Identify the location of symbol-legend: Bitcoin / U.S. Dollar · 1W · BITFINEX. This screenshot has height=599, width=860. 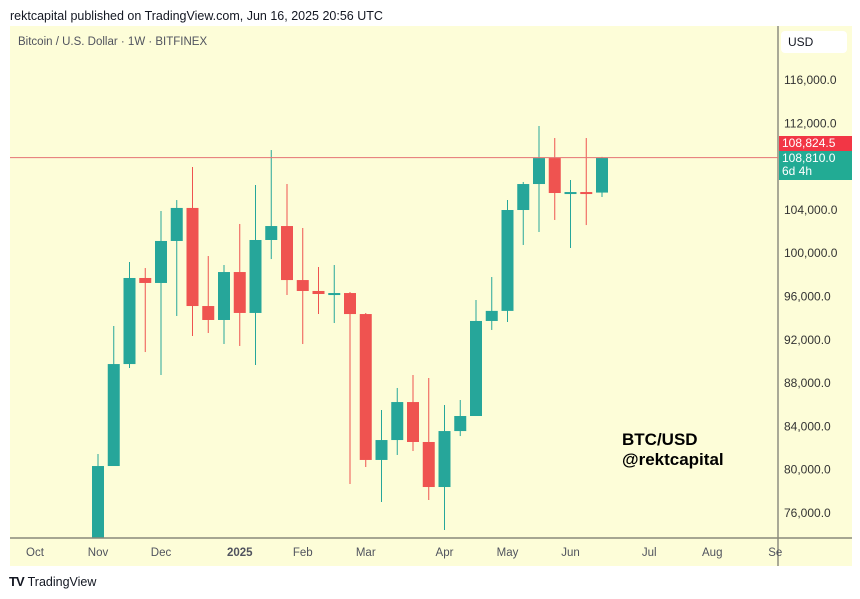
(113, 42).